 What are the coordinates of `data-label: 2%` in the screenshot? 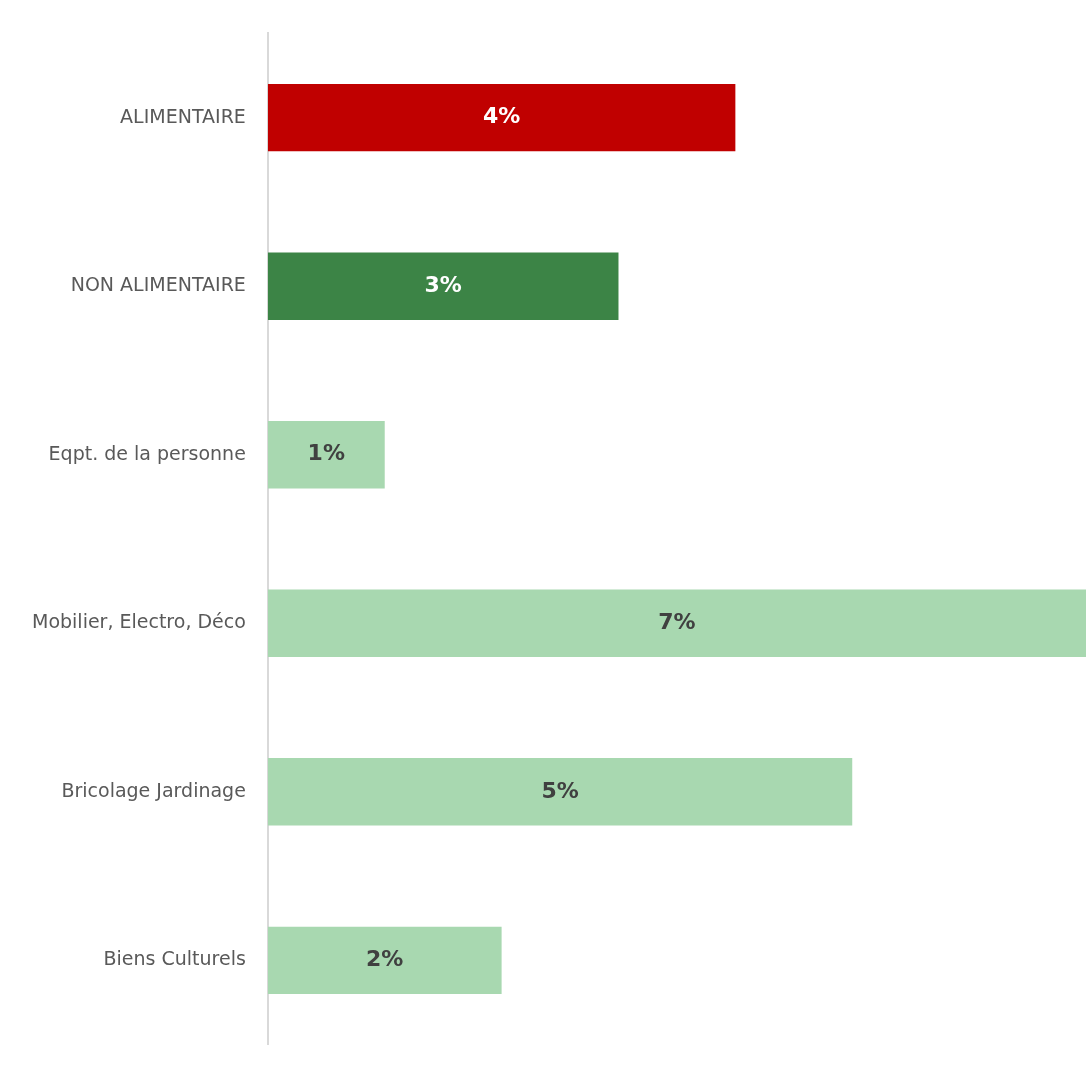 It's located at (385, 959).